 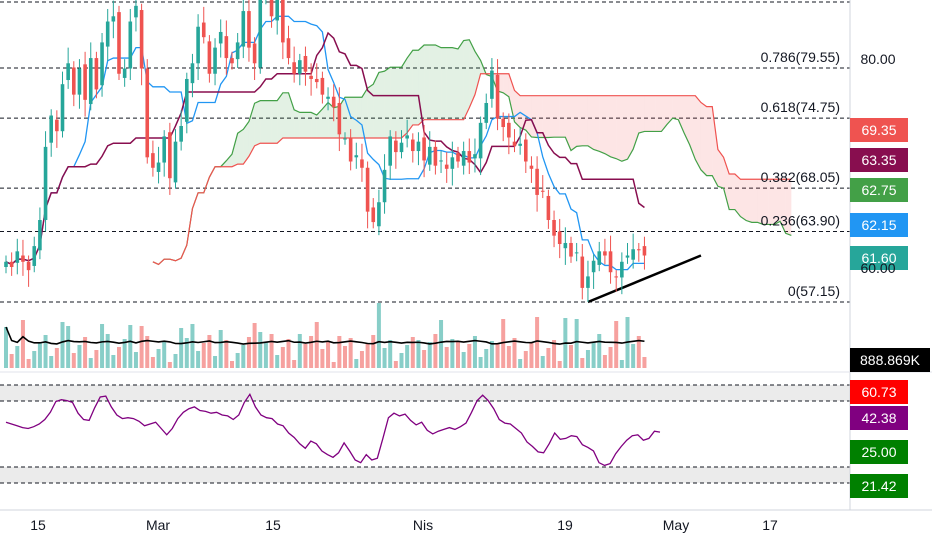 What do you see at coordinates (423, 525) in the screenshot?
I see `time-axis-tick: Nis` at bounding box center [423, 525].